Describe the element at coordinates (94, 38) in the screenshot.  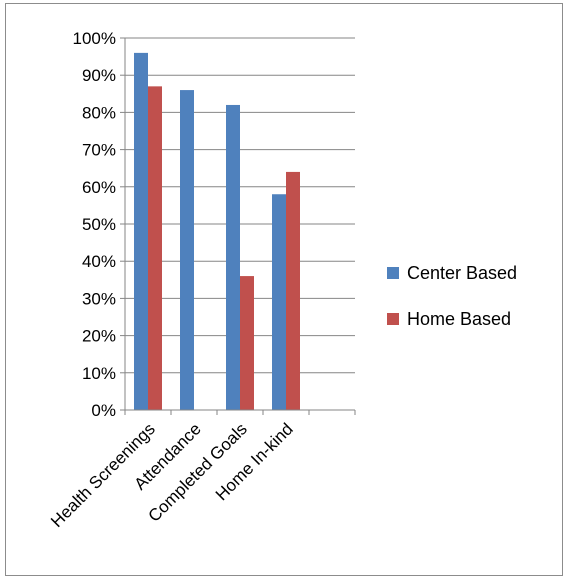
I see `y-tick-label: 100%` at that location.